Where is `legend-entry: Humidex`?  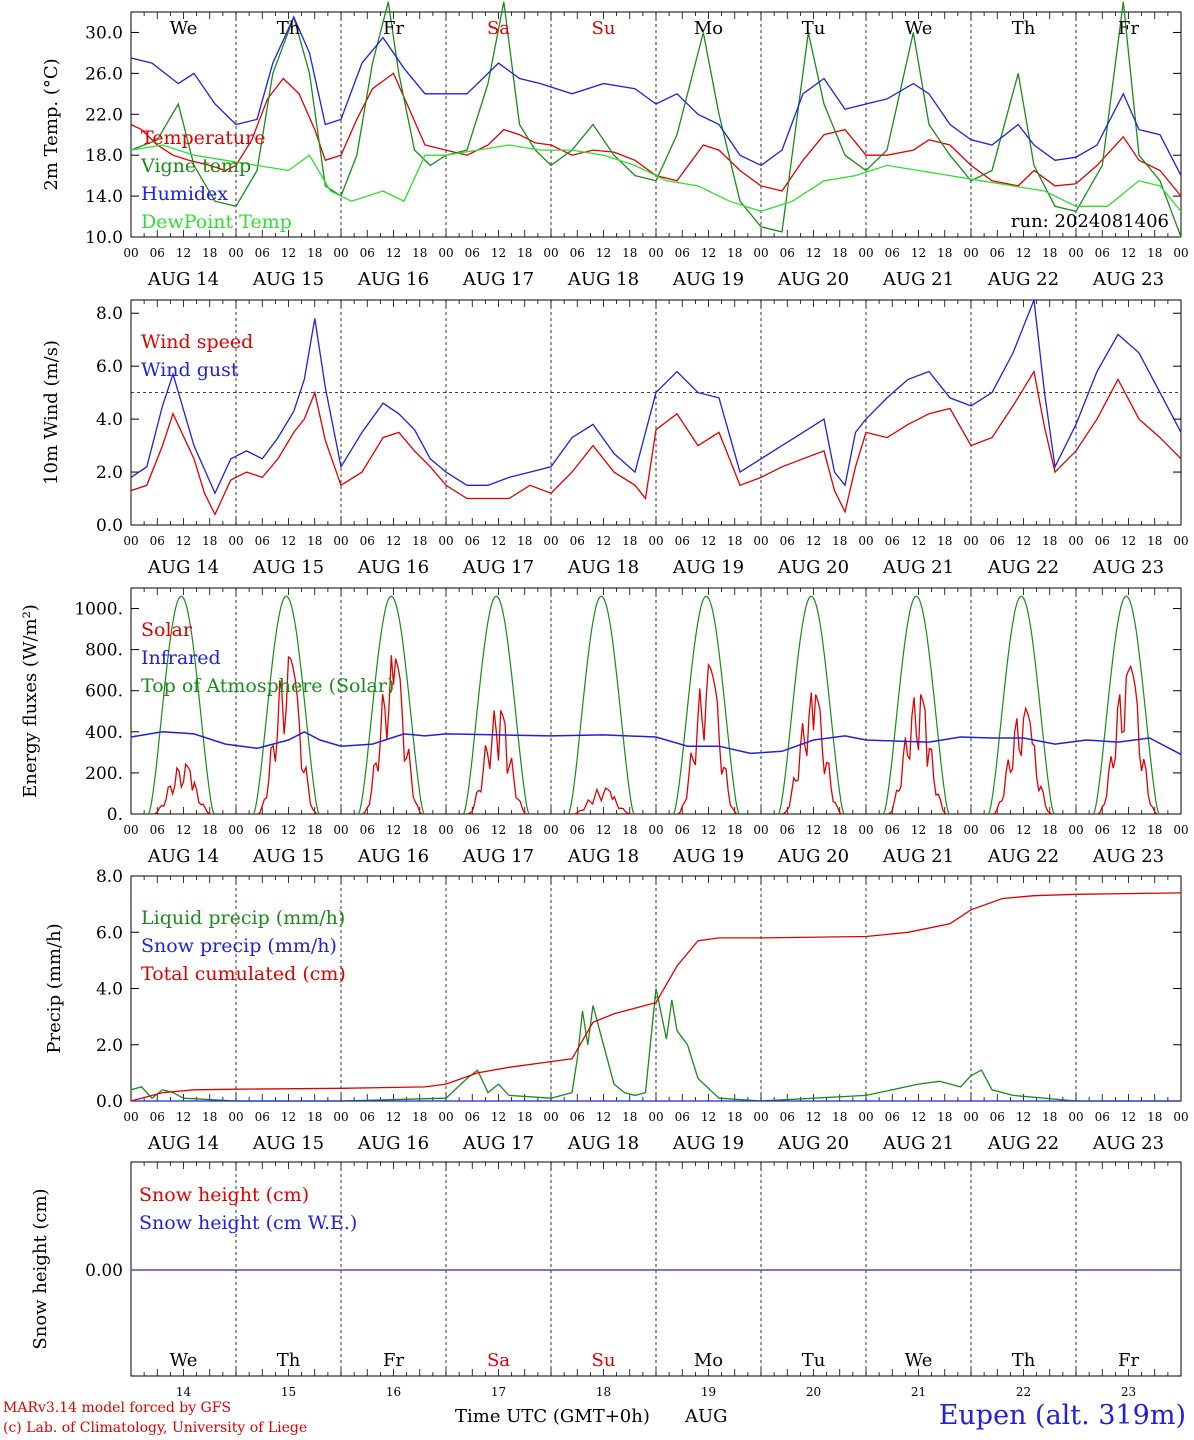 legend-entry: Humidex is located at coordinates (184, 194).